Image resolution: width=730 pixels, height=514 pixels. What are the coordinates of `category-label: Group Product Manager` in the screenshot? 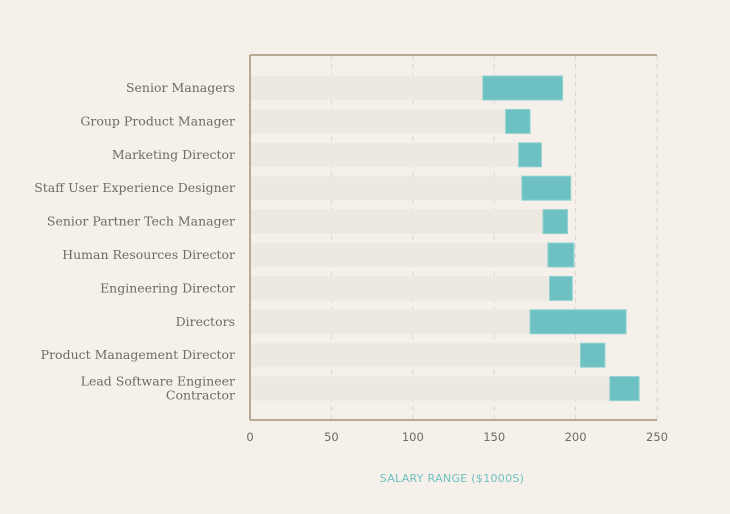 It's located at (157, 120).